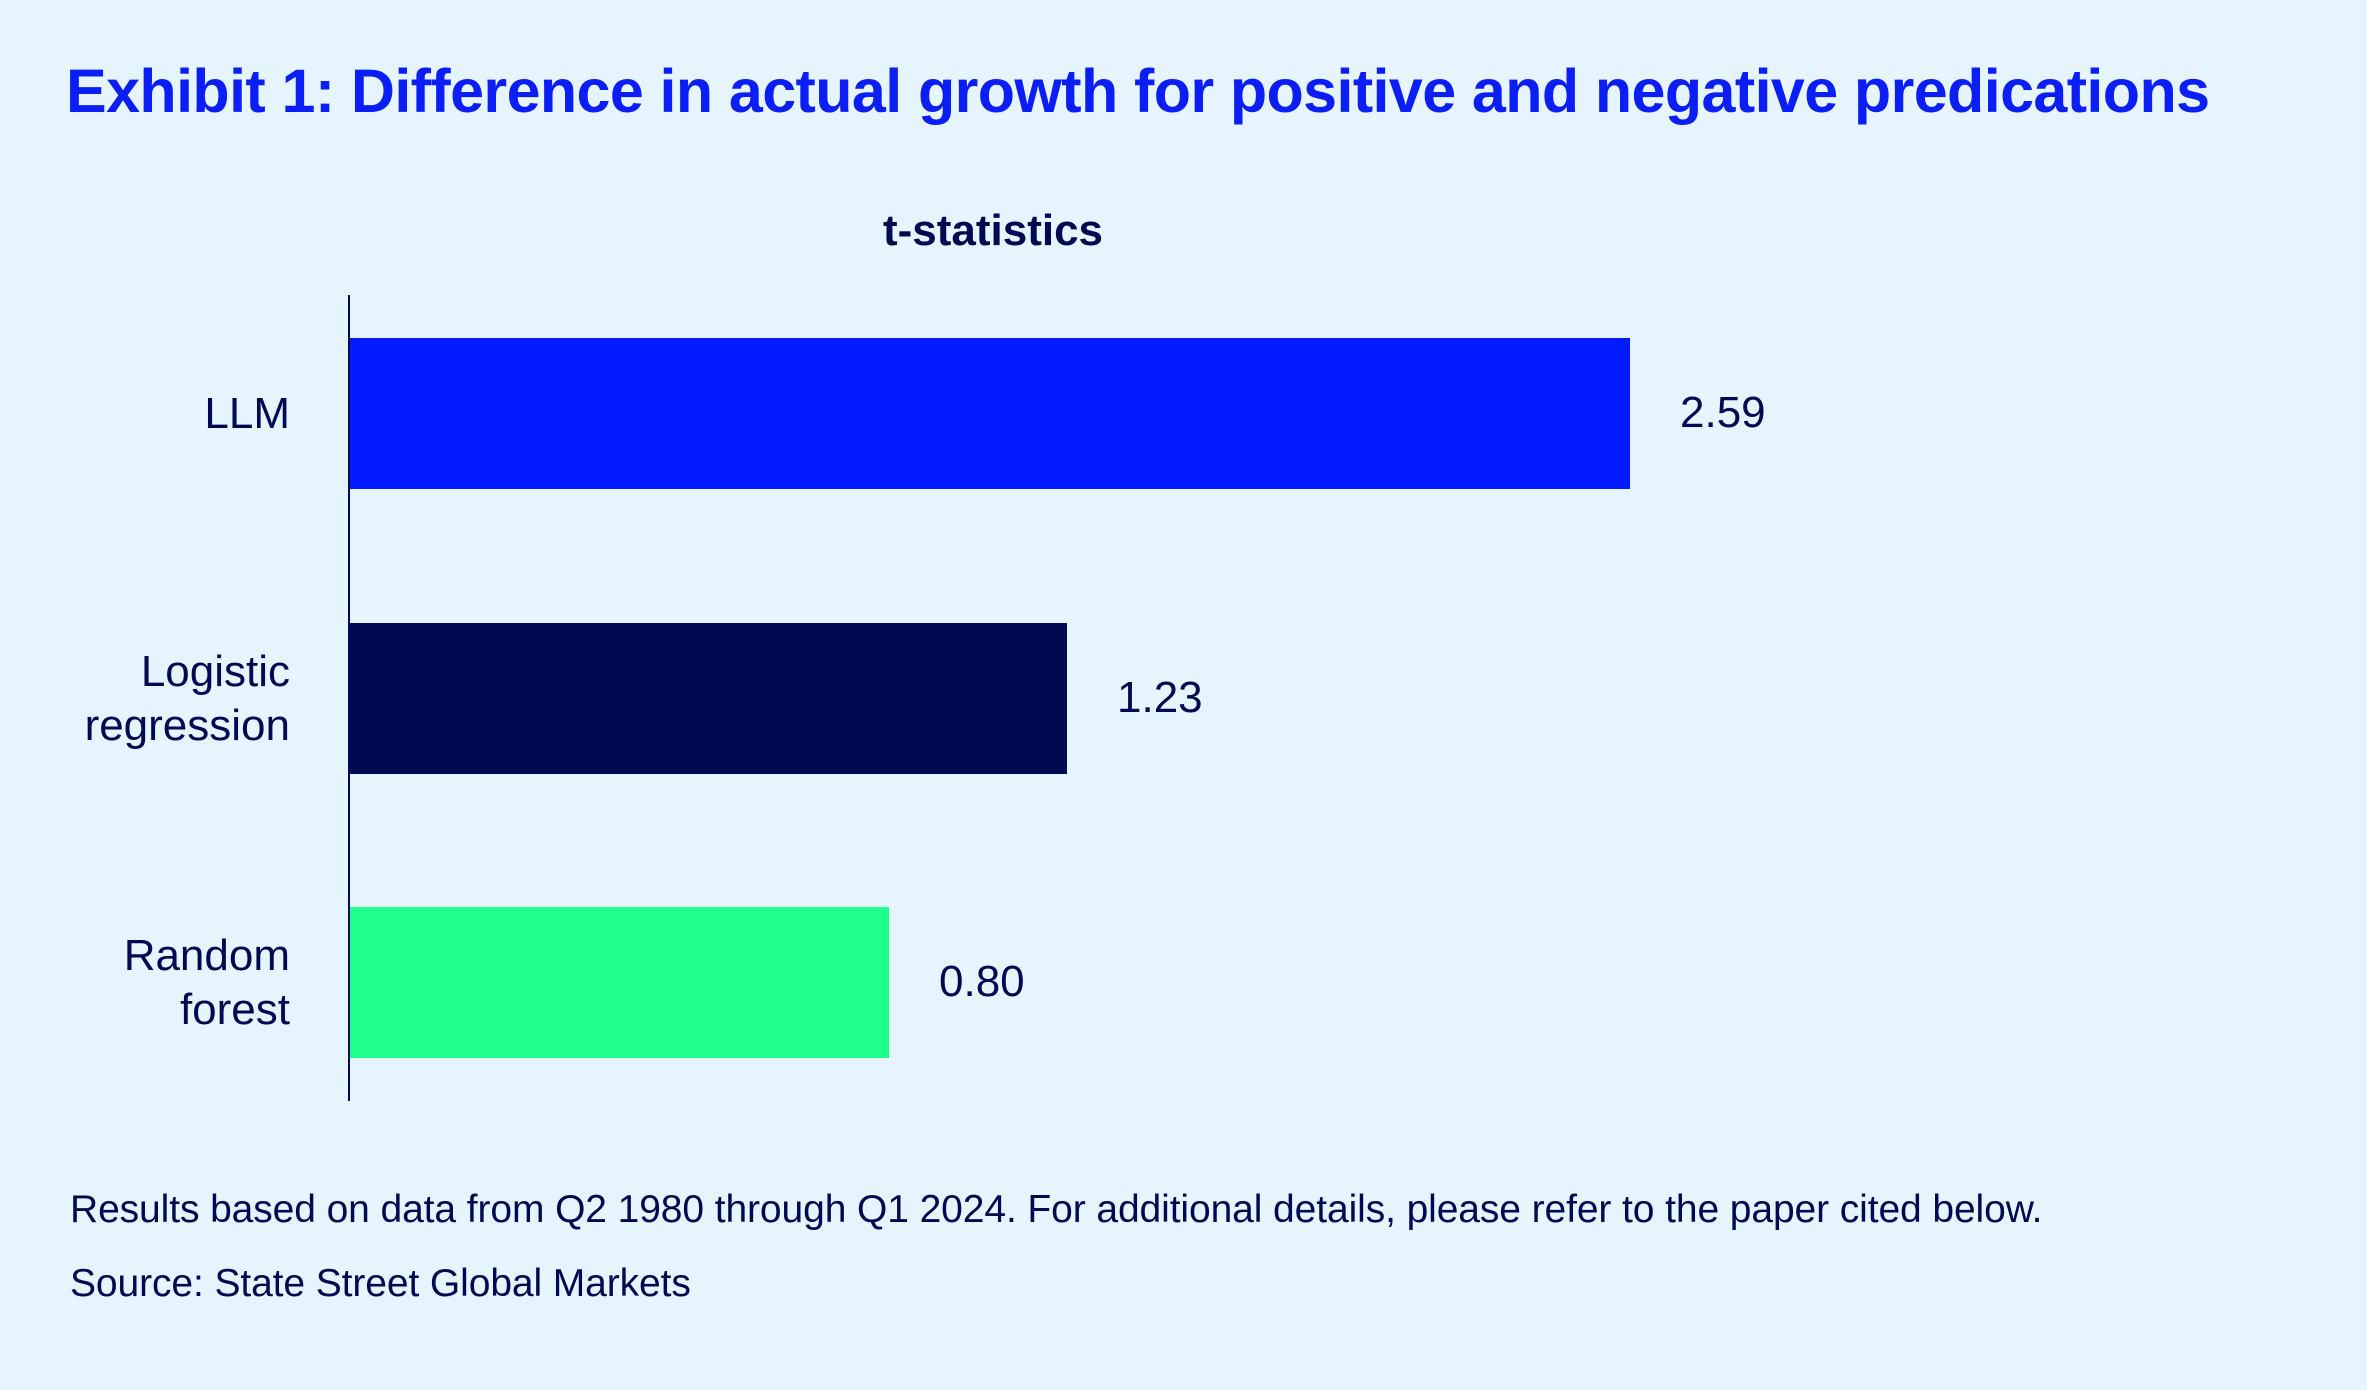 This screenshot has height=1390, width=2367. I want to click on footnote-source: Source: State Street Global Markets, so click(380, 1283).